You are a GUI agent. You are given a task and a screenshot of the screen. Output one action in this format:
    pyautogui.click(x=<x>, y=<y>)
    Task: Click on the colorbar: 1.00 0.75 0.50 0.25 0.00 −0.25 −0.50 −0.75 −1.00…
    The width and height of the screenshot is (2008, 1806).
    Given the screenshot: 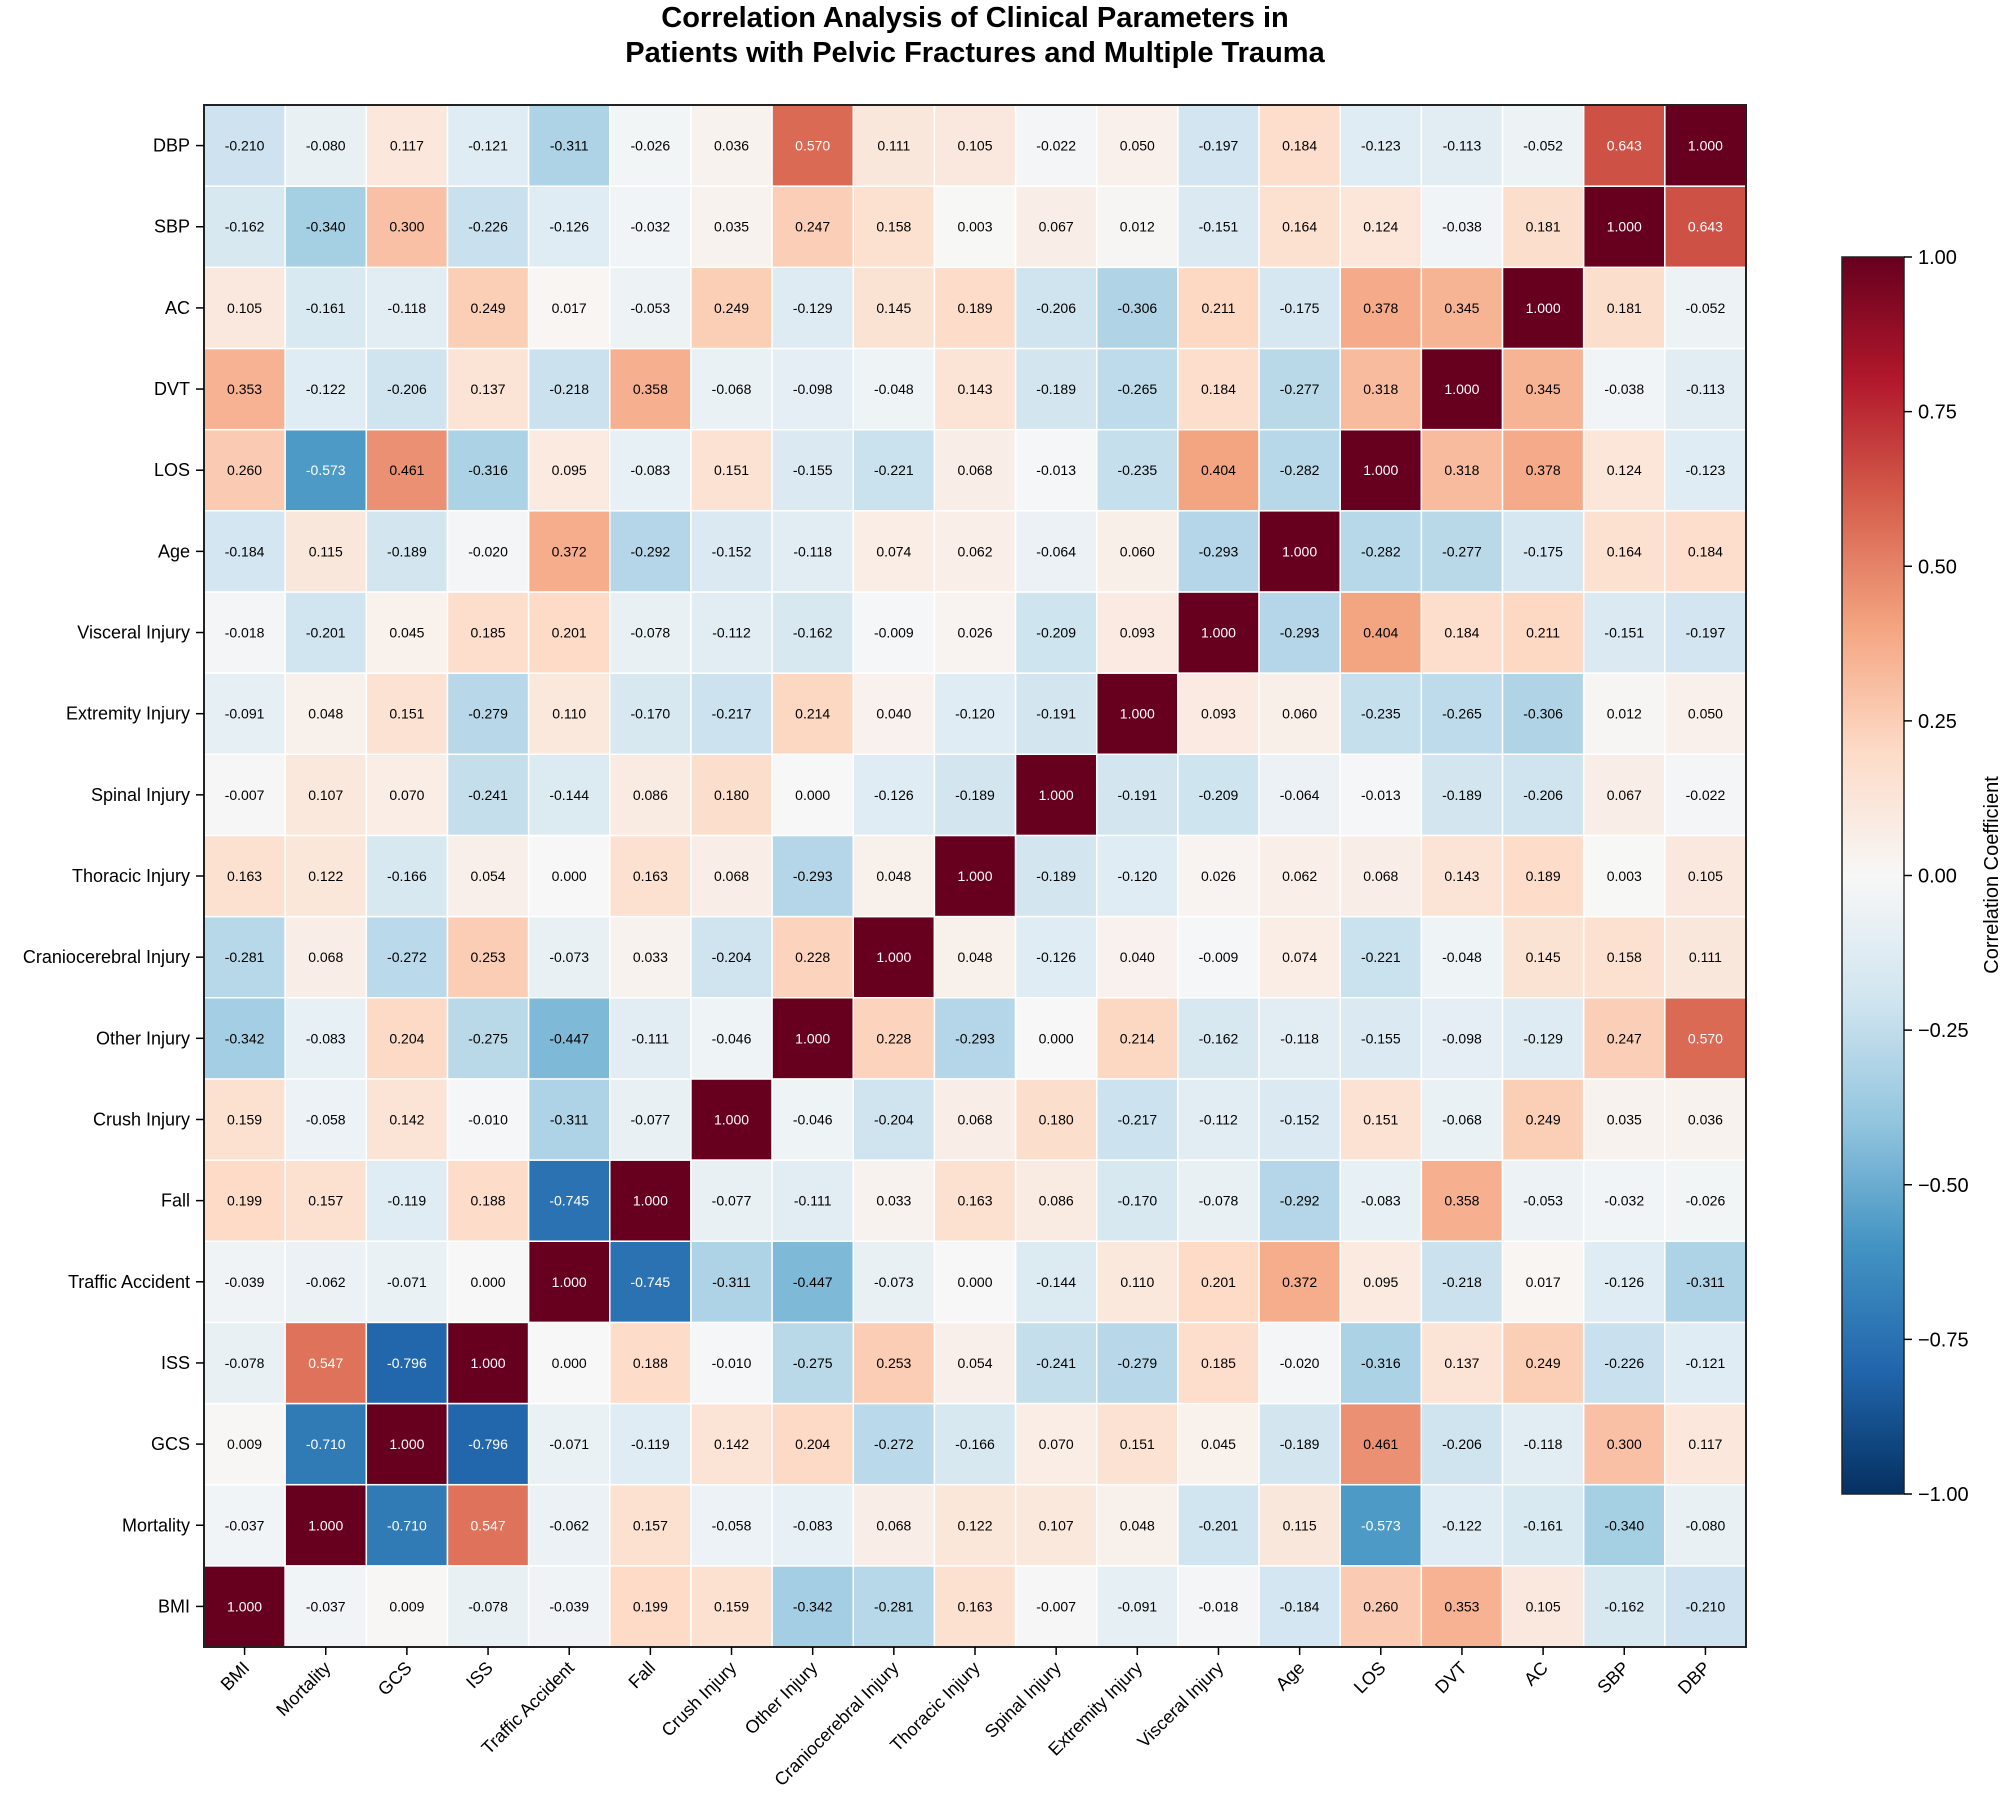 What is the action you would take?
    pyautogui.click(x=1922, y=876)
    